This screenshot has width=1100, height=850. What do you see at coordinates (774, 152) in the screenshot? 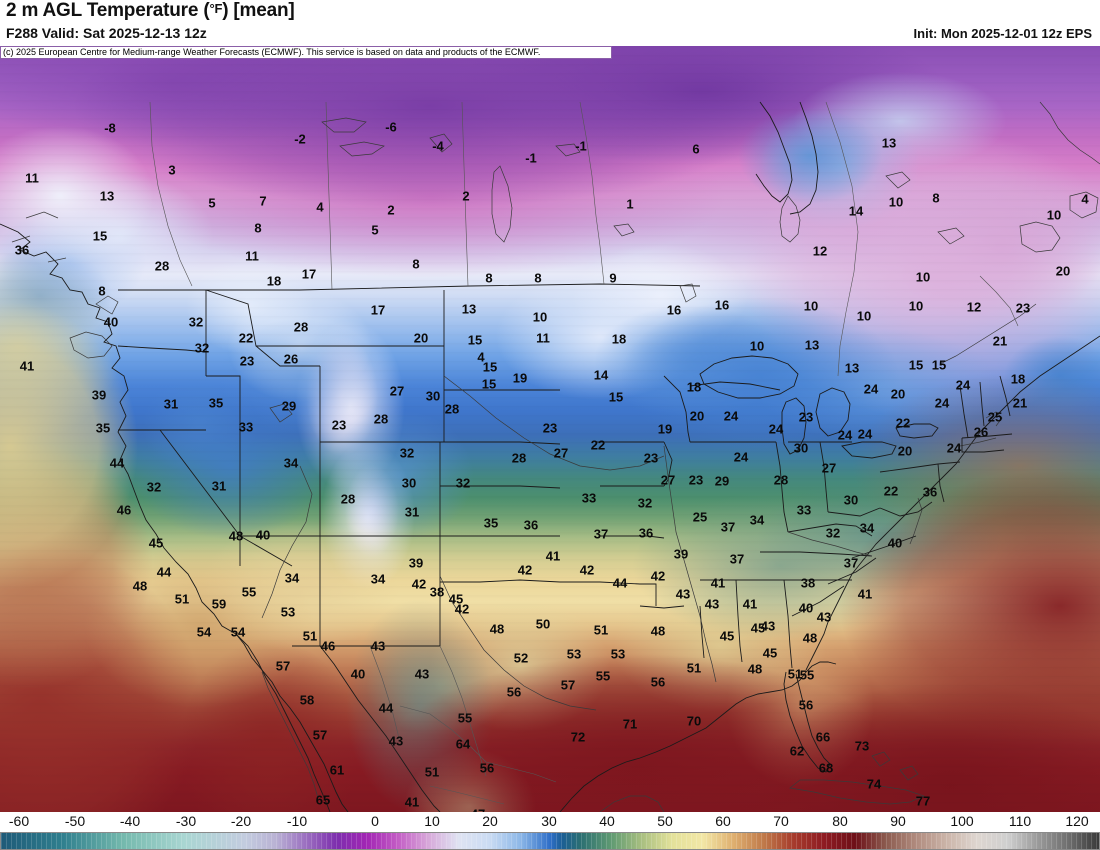
I see `coastline-hudson-bay` at bounding box center [774, 152].